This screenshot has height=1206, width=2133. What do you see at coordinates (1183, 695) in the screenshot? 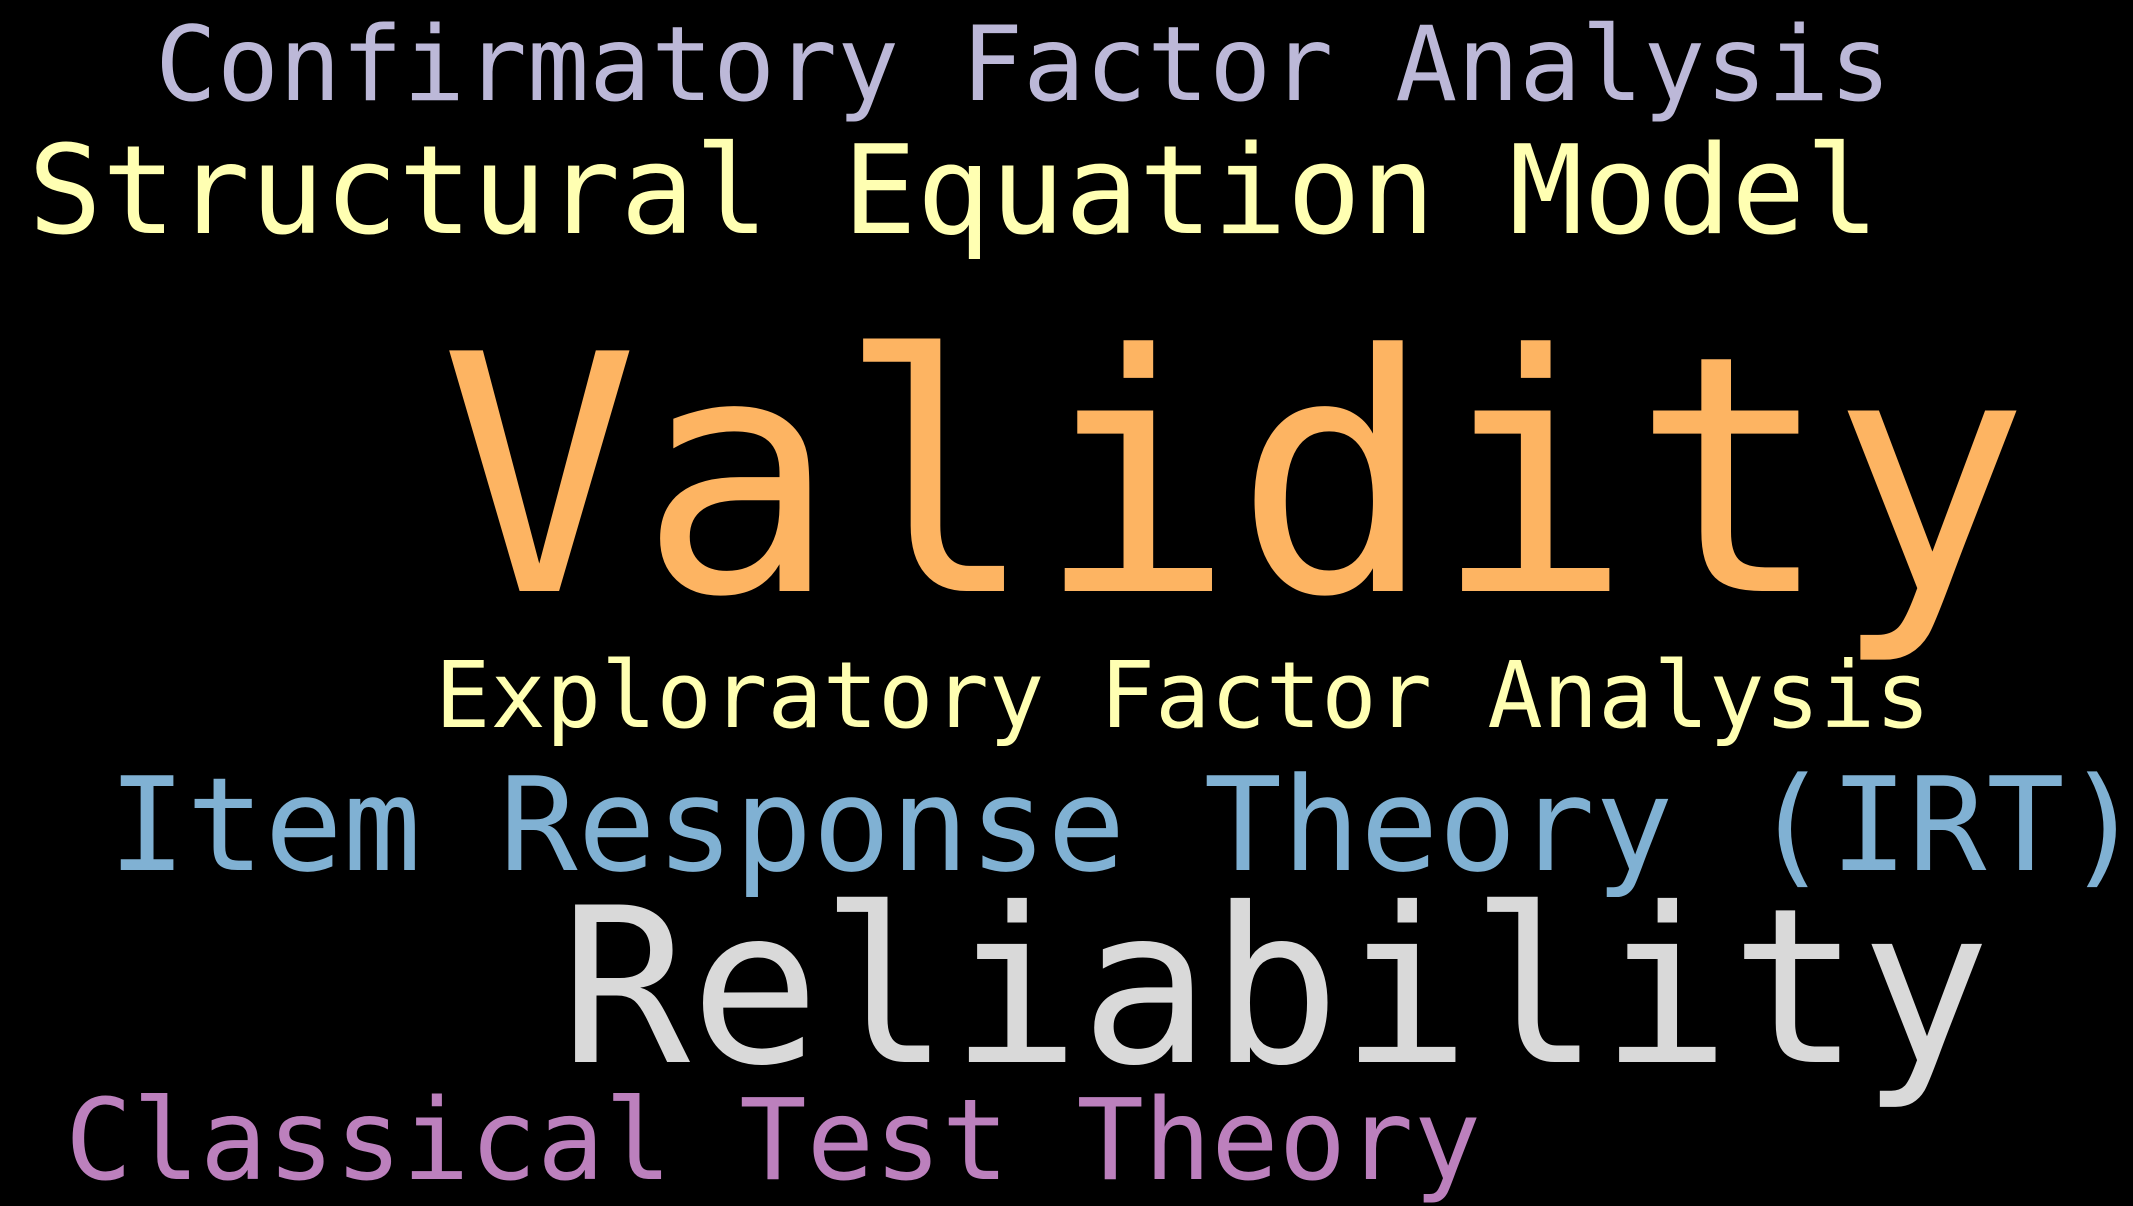
I see `word-exploratory-factor-analysis: Exploratory Factor Analysis` at bounding box center [1183, 695].